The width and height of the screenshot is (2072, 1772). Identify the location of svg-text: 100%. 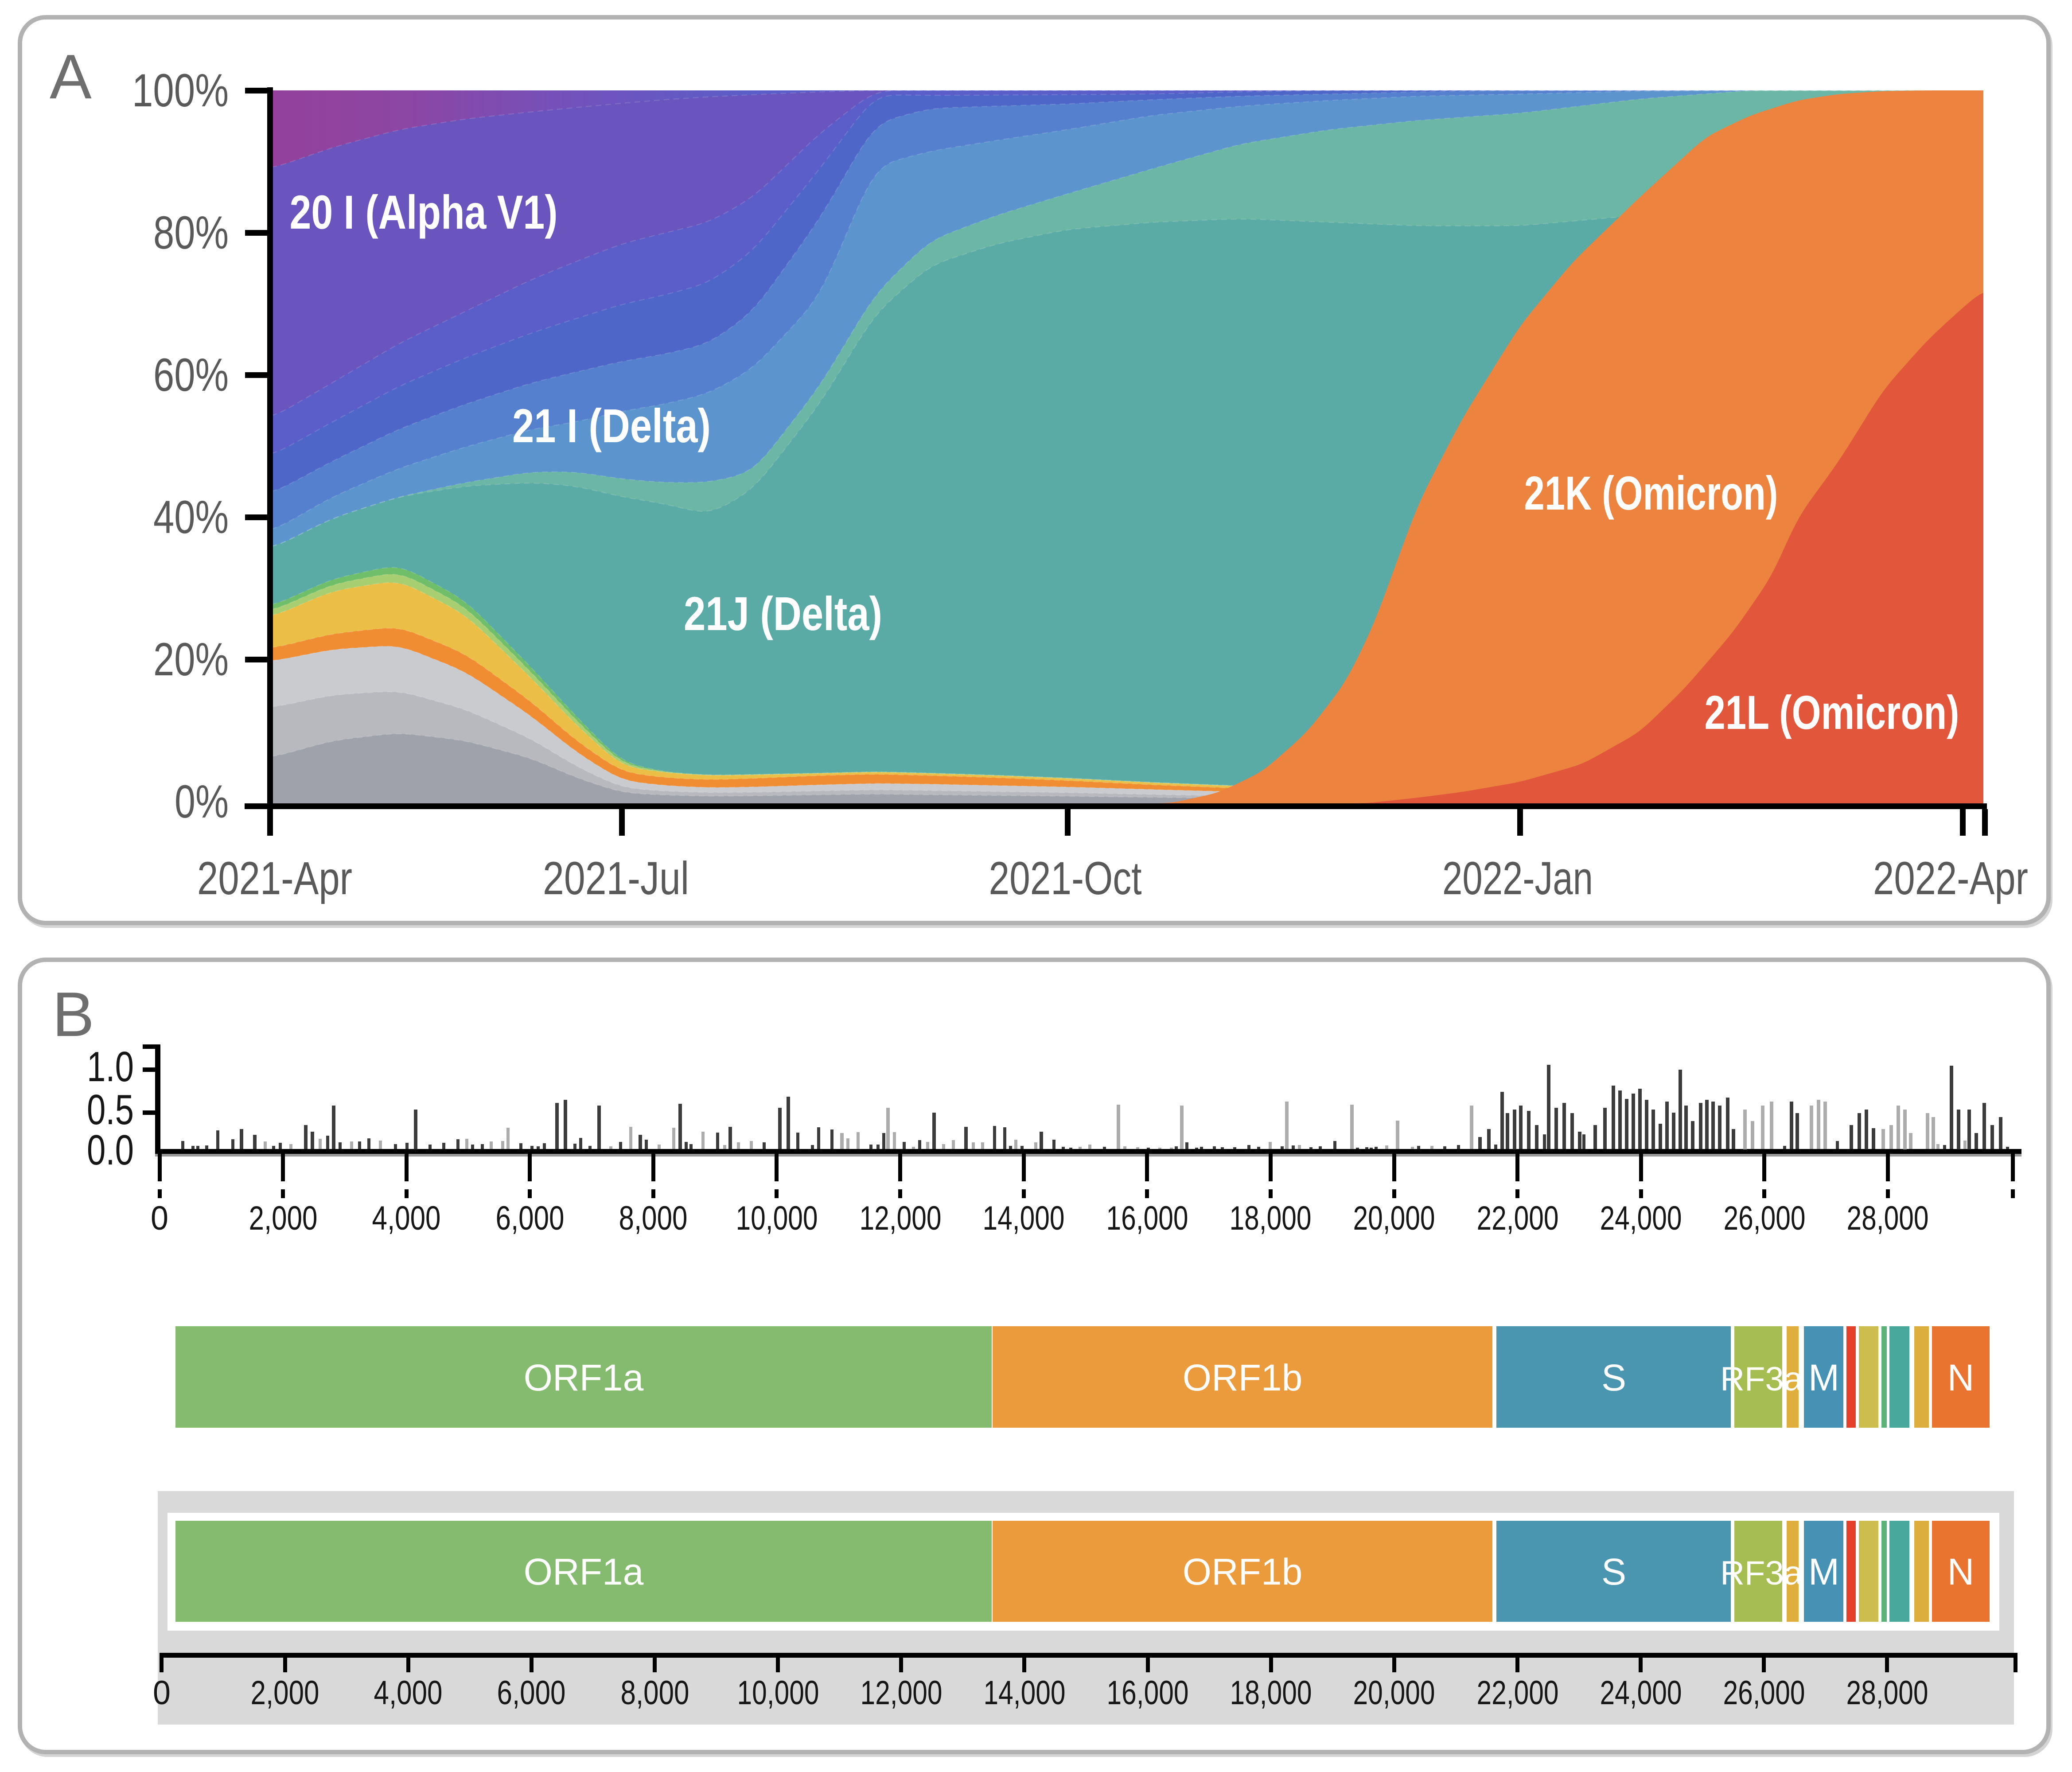
(180, 91).